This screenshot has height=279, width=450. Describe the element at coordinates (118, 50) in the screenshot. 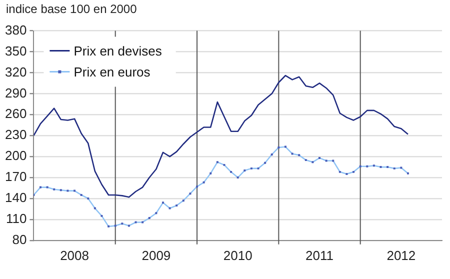

I see `legend-label: Prix en devises` at that location.